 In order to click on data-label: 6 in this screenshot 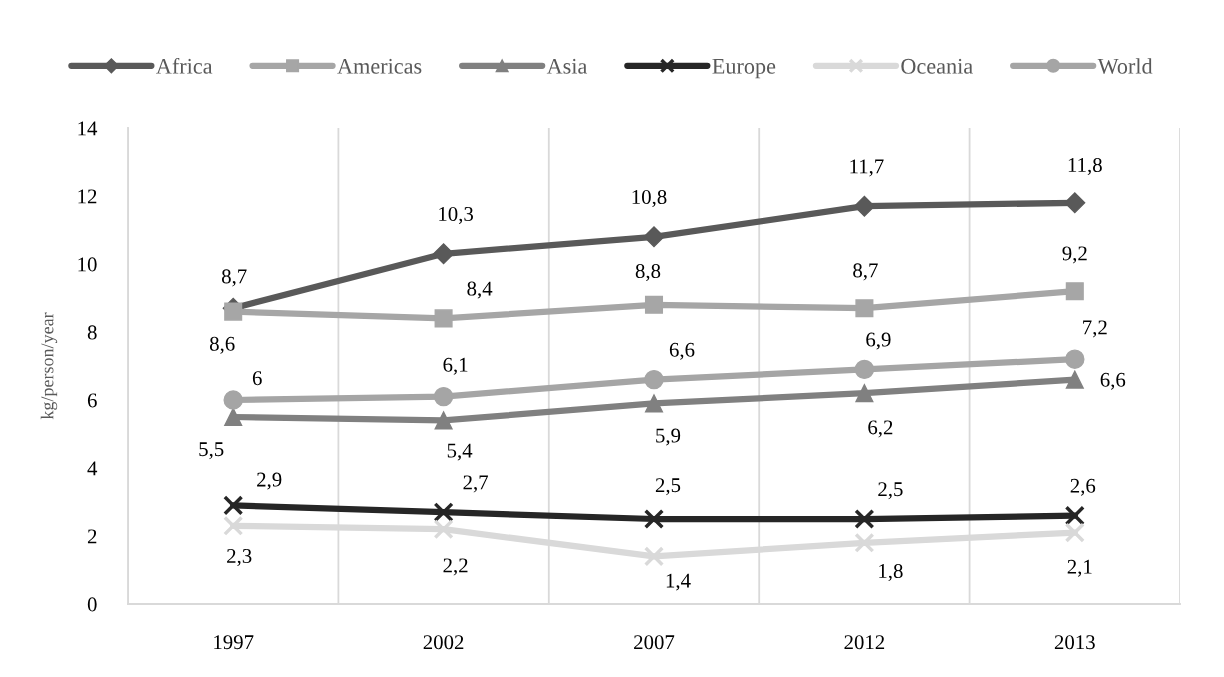, I will do `click(257, 378)`.